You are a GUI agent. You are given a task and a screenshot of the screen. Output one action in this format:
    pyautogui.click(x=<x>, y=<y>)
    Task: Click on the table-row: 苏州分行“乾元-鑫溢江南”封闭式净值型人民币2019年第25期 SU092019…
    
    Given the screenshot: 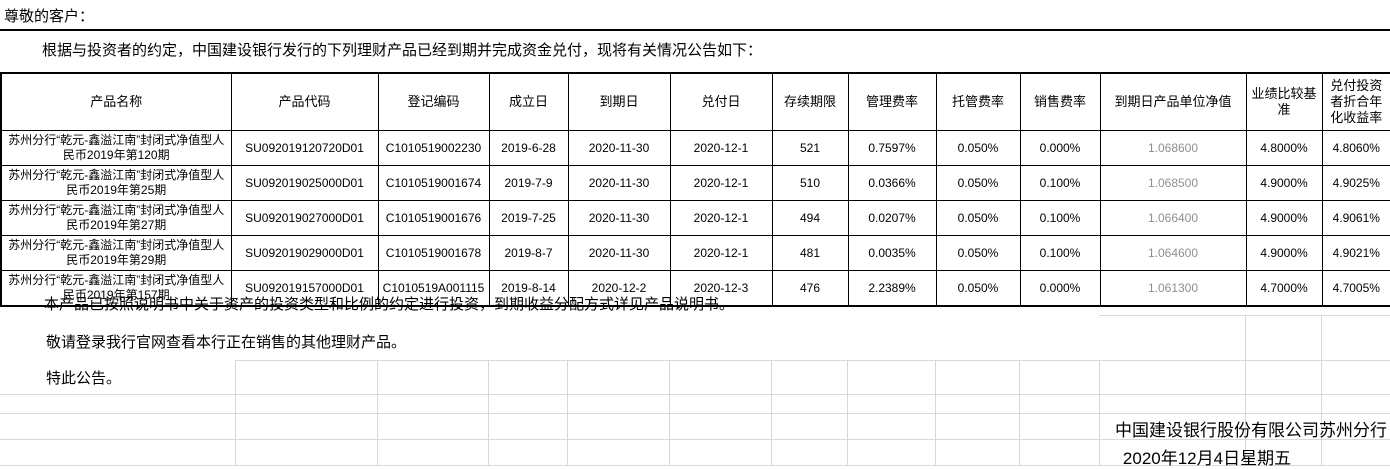 What is the action you would take?
    pyautogui.click(x=695, y=183)
    